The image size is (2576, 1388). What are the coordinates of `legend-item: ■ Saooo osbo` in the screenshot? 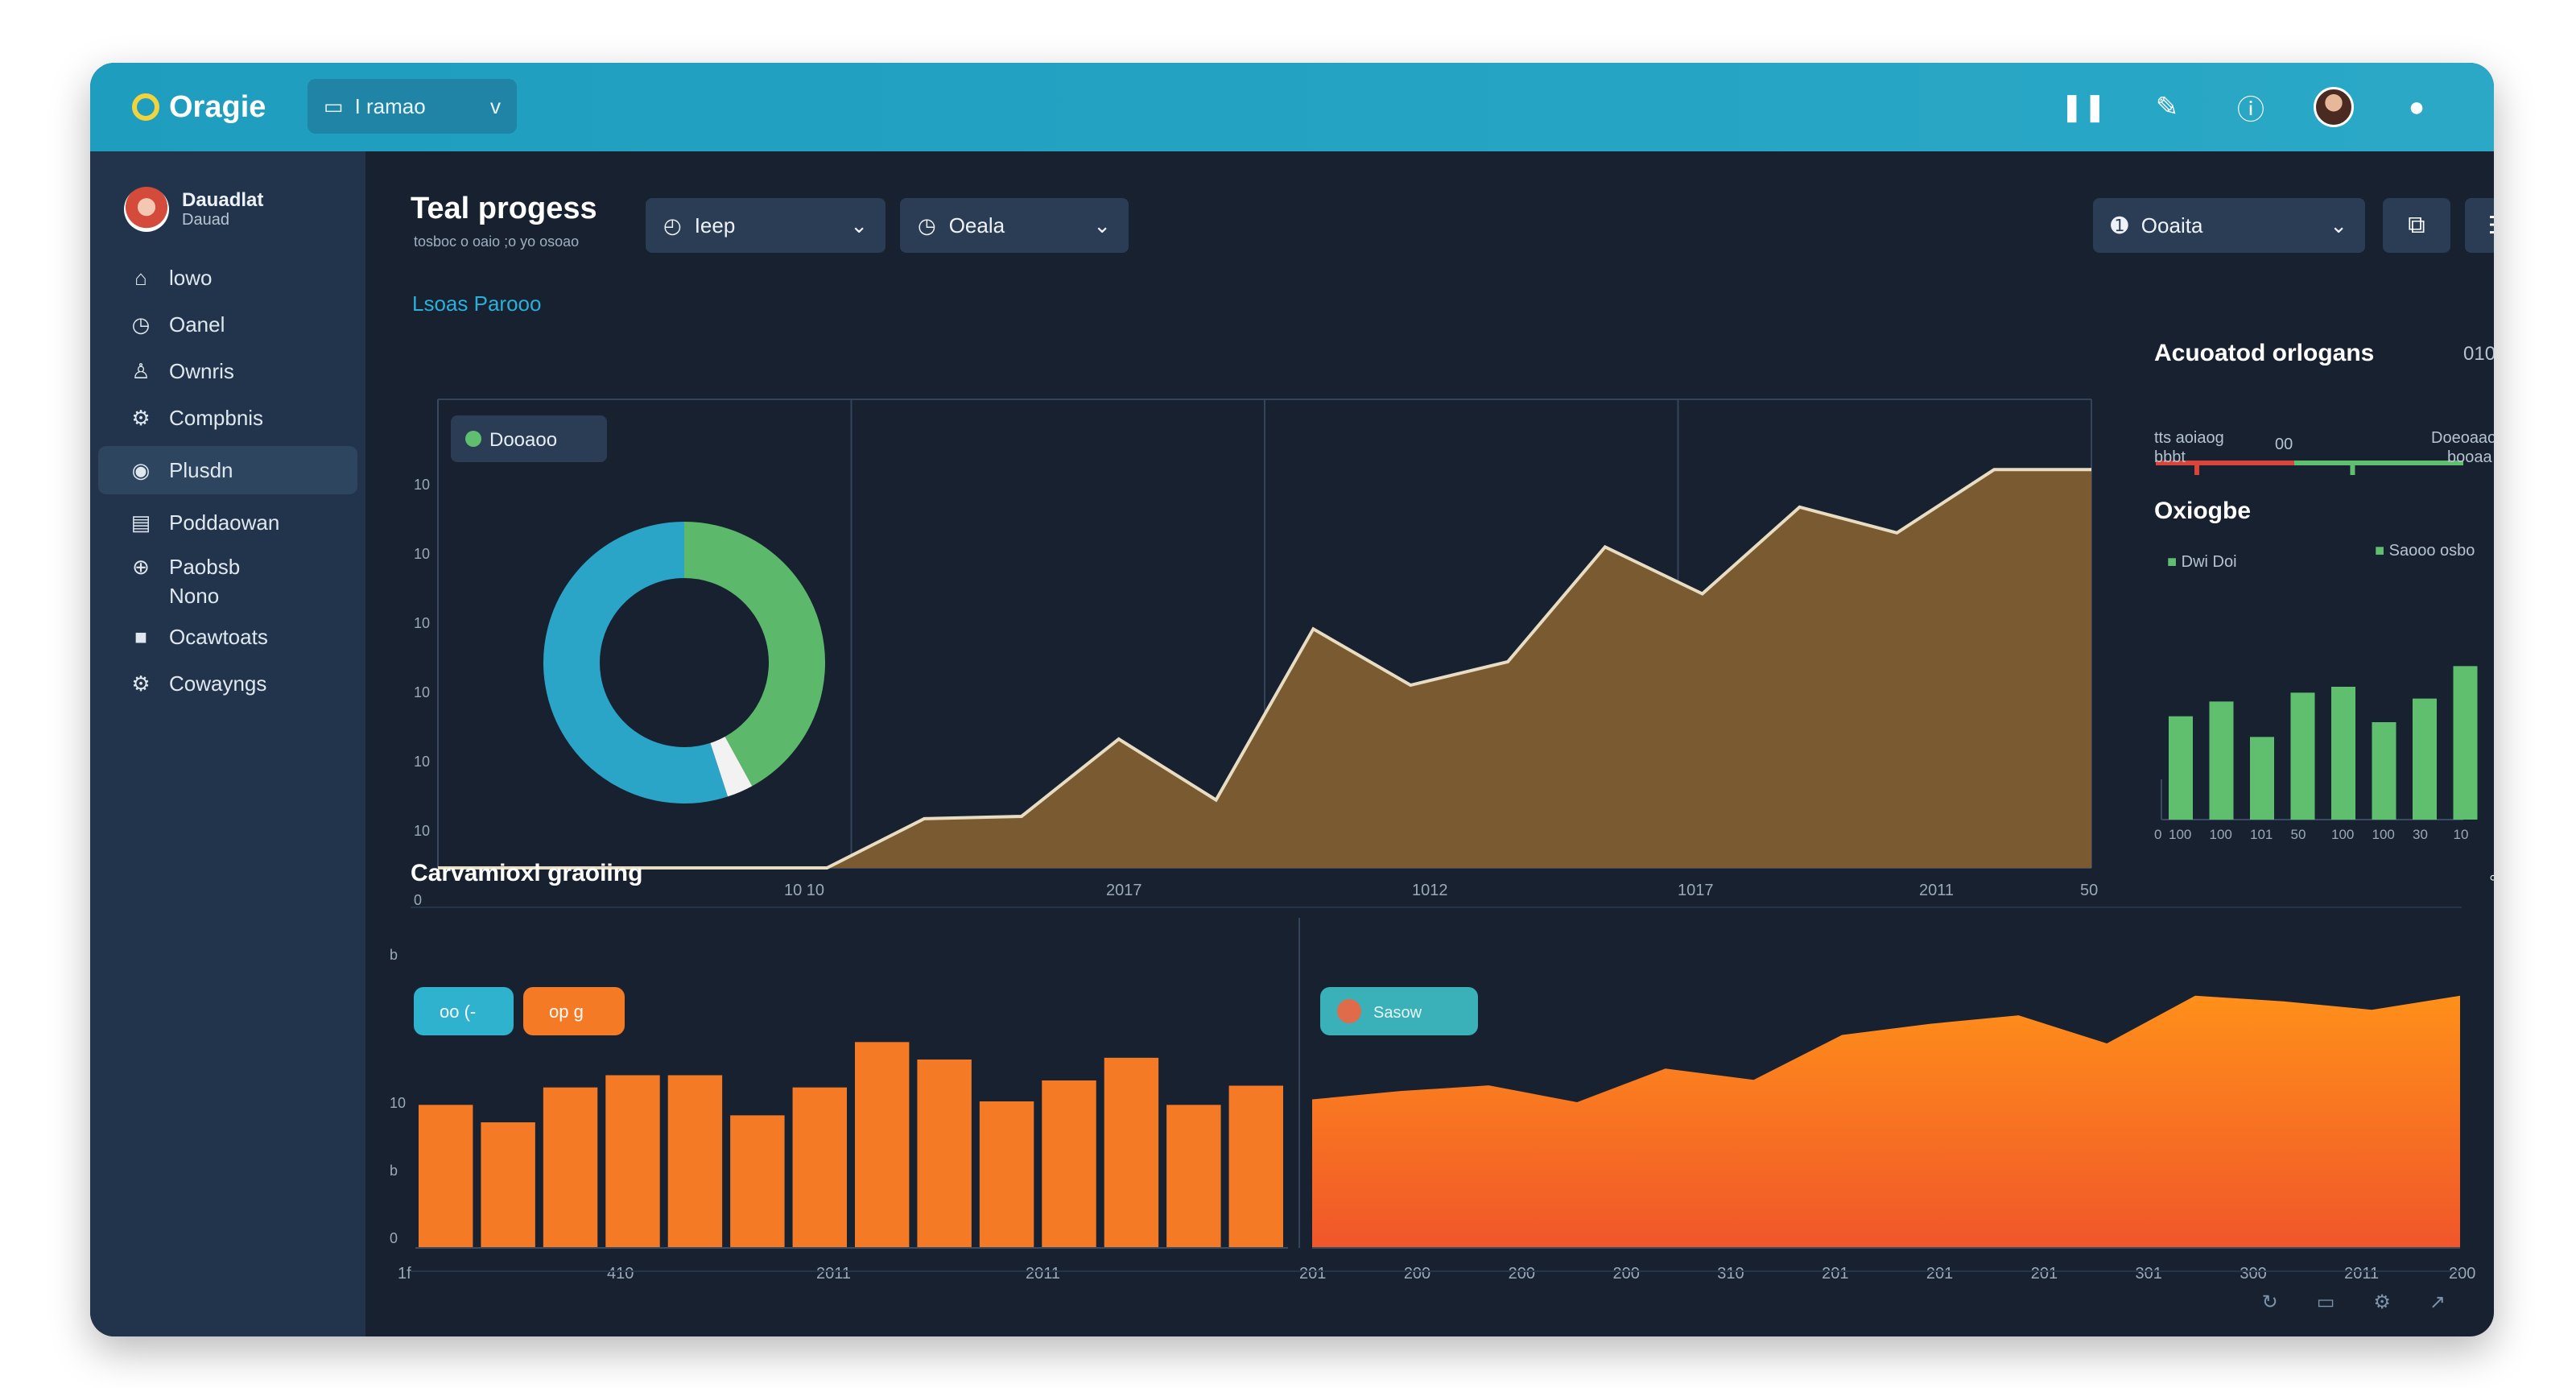 It's located at (2425, 550).